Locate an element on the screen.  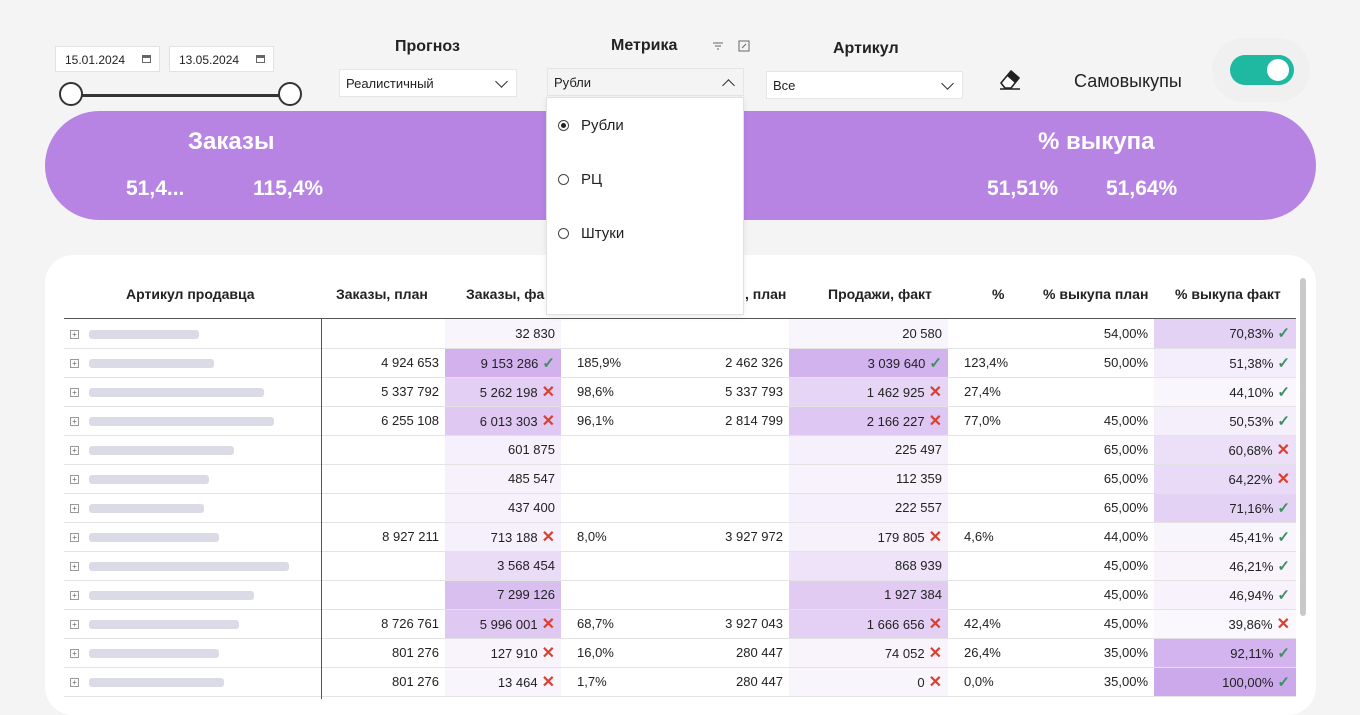
metric-option-label: Штуки is located at coordinates (603, 233).